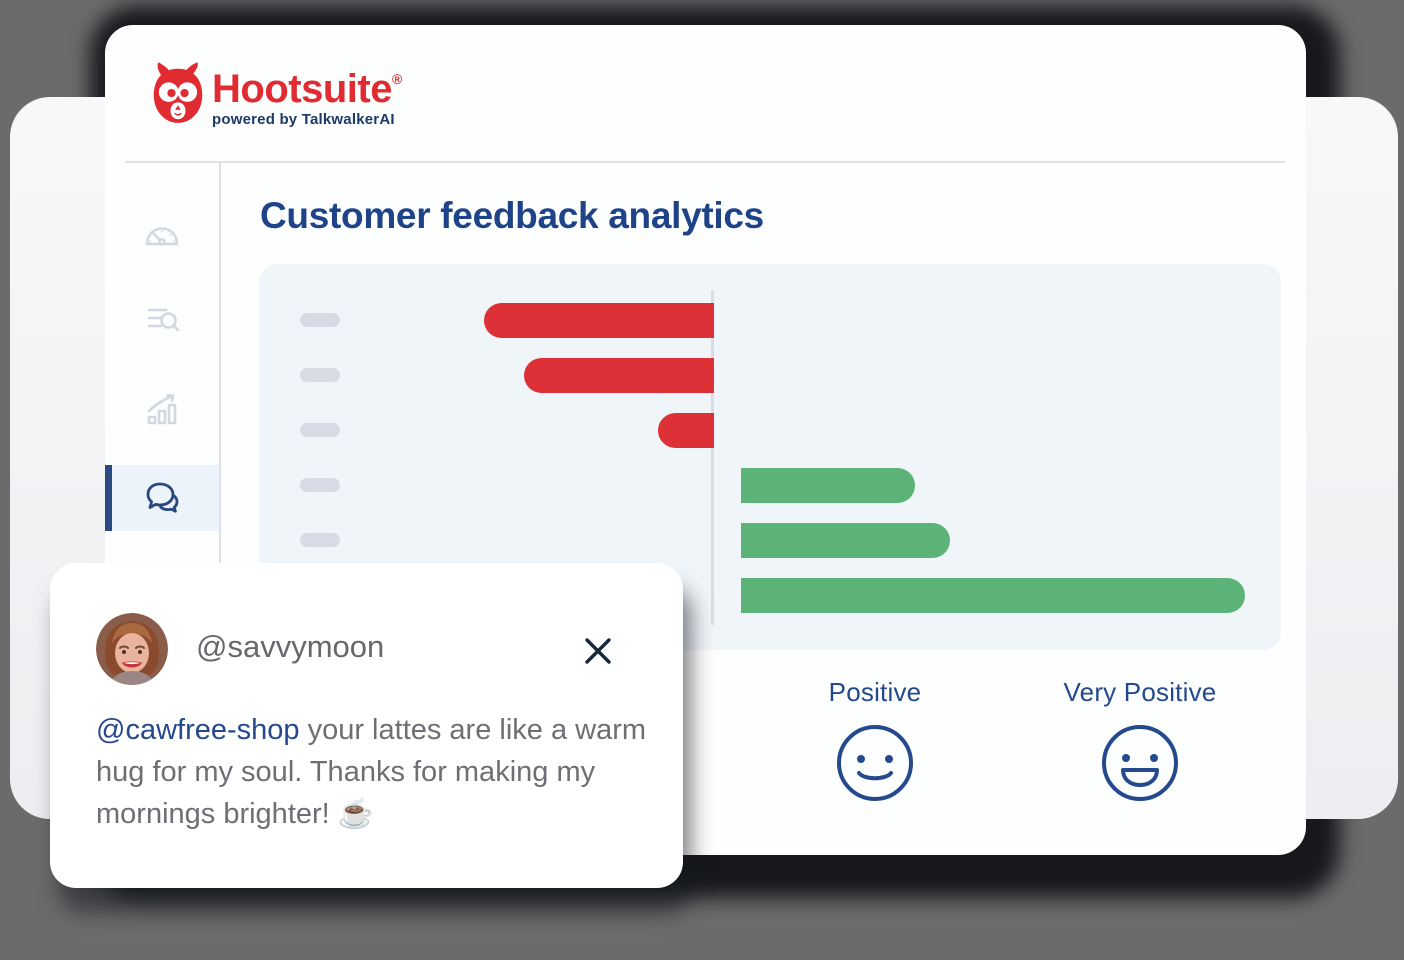 This screenshot has width=1404, height=960. Describe the element at coordinates (705, 162) in the screenshot. I see `header-divider` at that location.